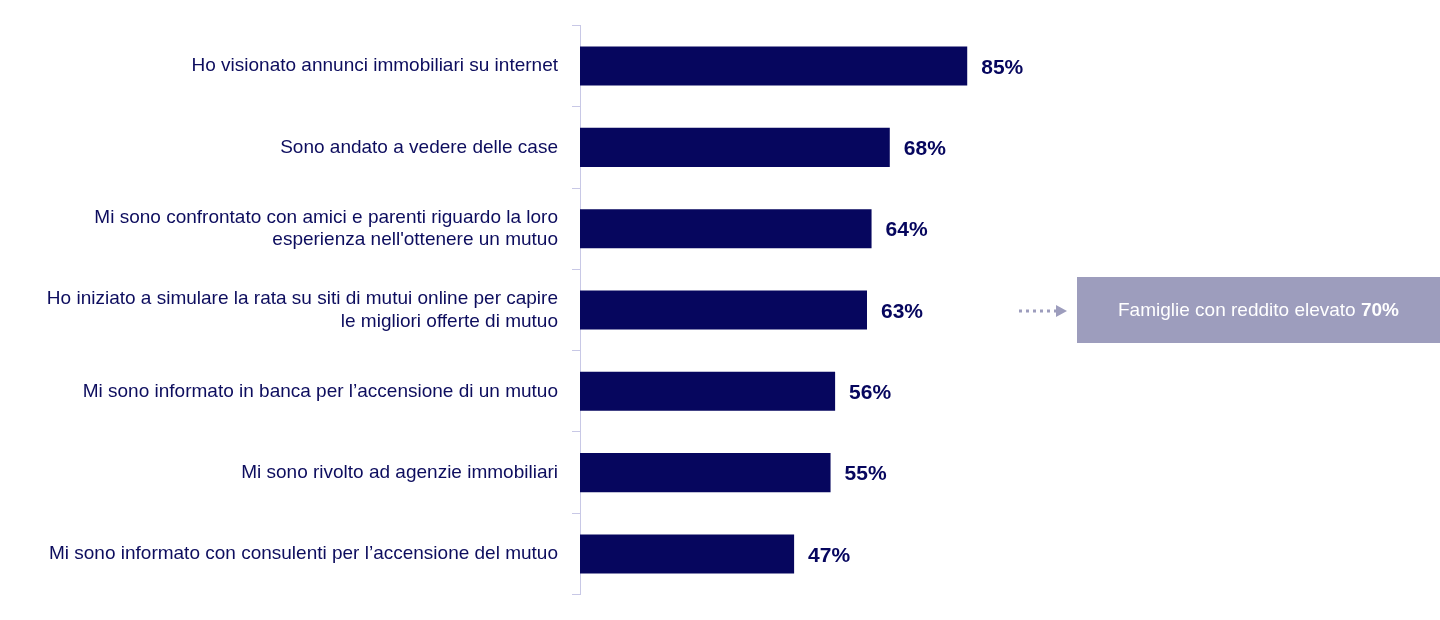  What do you see at coordinates (1002, 66) in the screenshot?
I see `data-label: 85%` at bounding box center [1002, 66].